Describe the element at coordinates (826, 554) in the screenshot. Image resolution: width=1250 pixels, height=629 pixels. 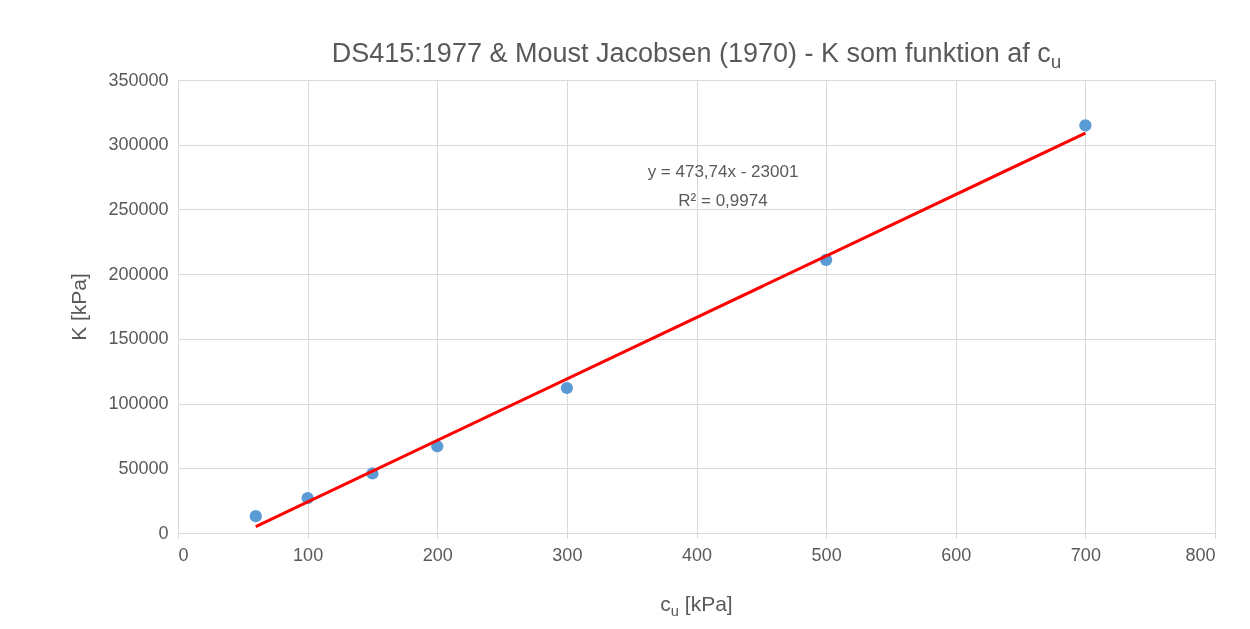
I see `x-tick-label: 500` at that location.